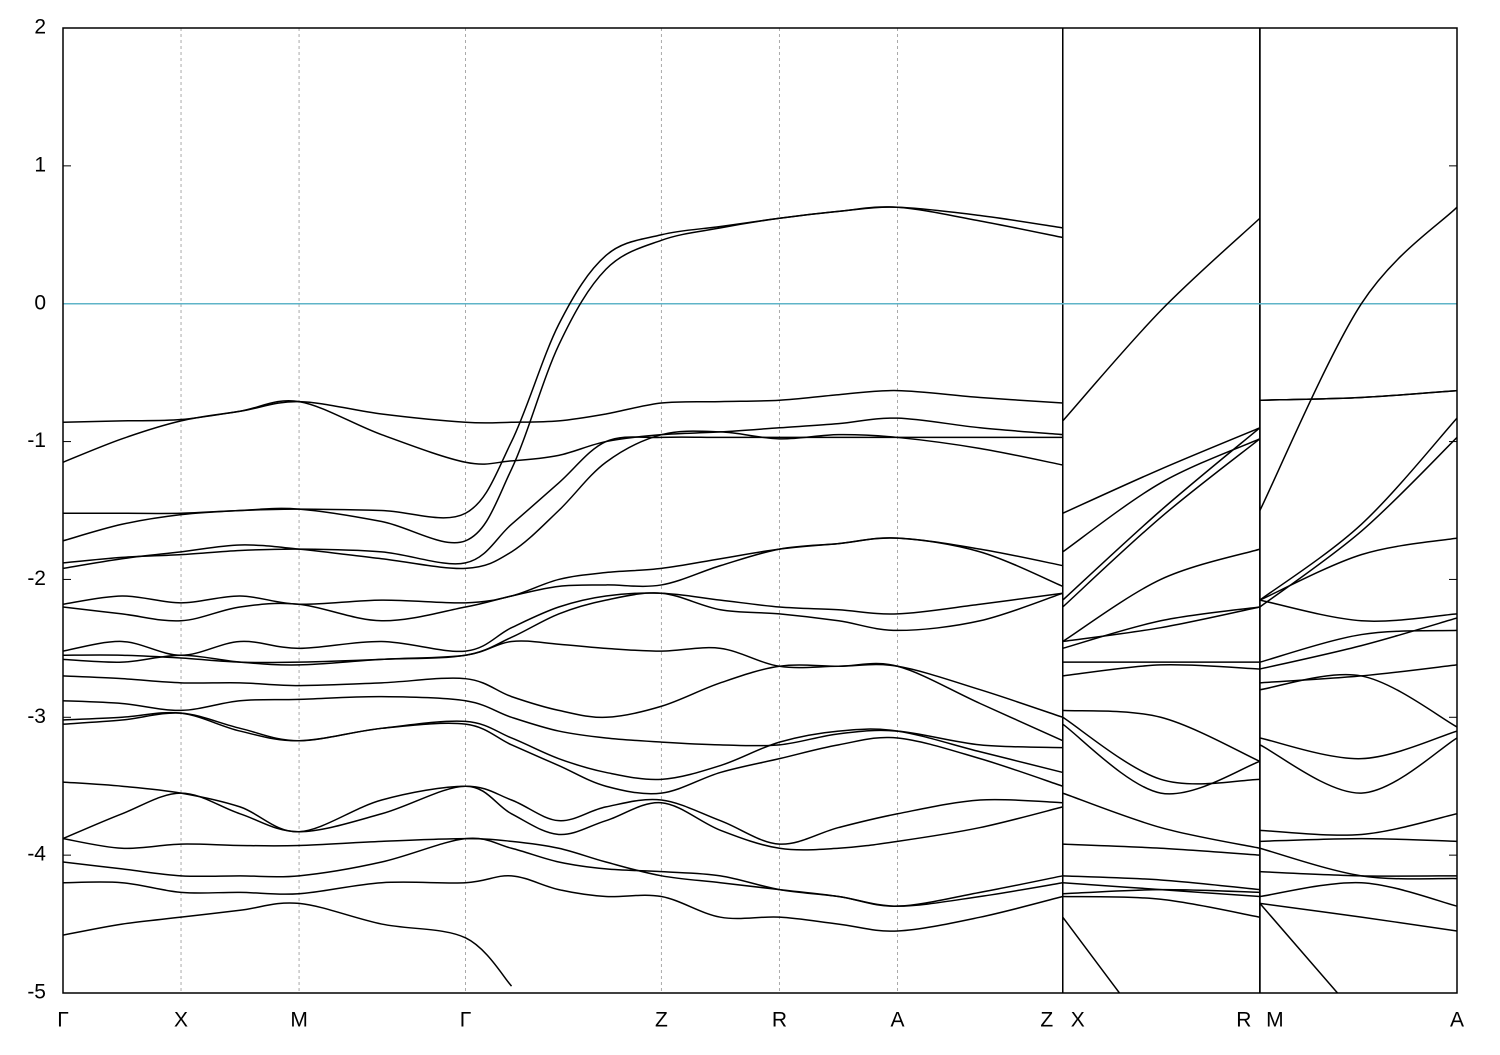  Describe the element at coordinates (40, 27) in the screenshot. I see `y-tick-label: 2` at that location.